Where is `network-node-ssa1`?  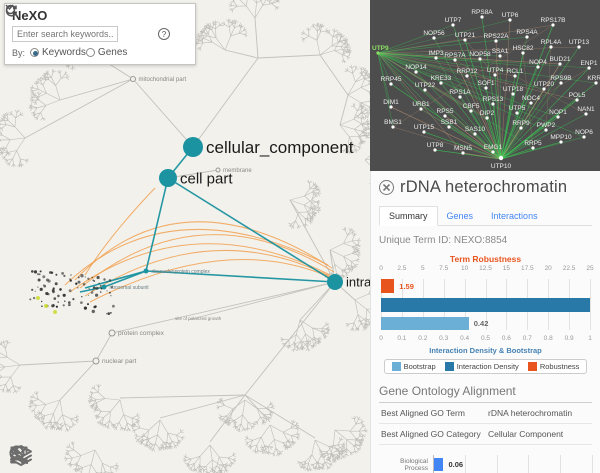 network-node-ssa1 is located at coordinates (500, 56).